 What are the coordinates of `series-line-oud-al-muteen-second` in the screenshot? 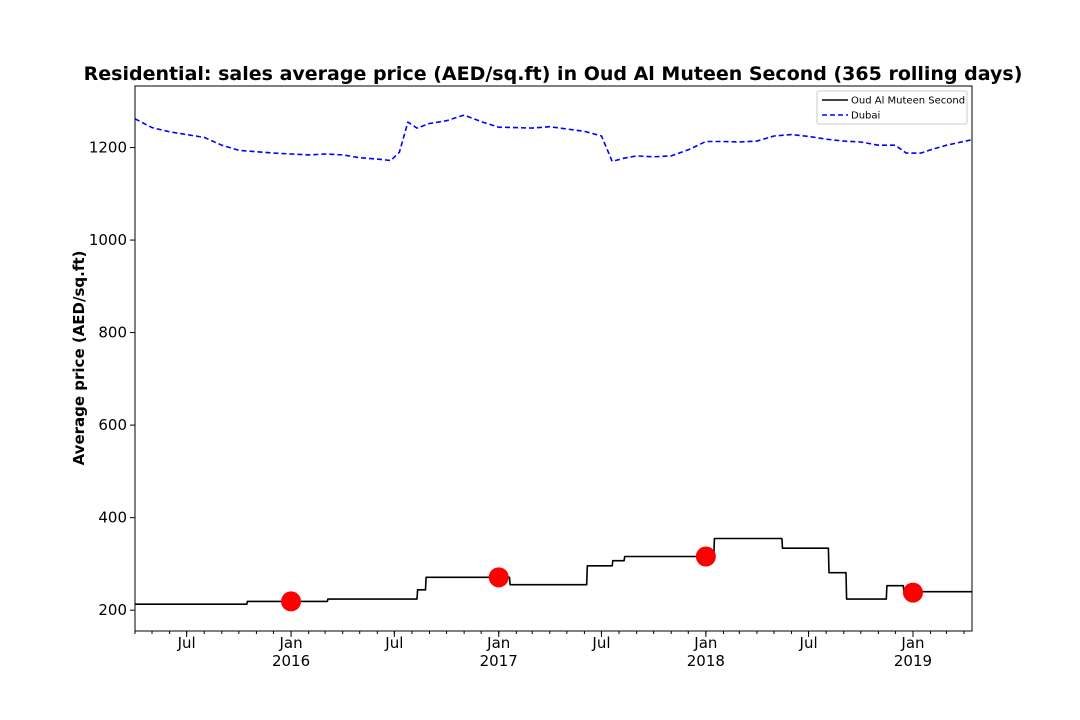 It's located at (553, 571).